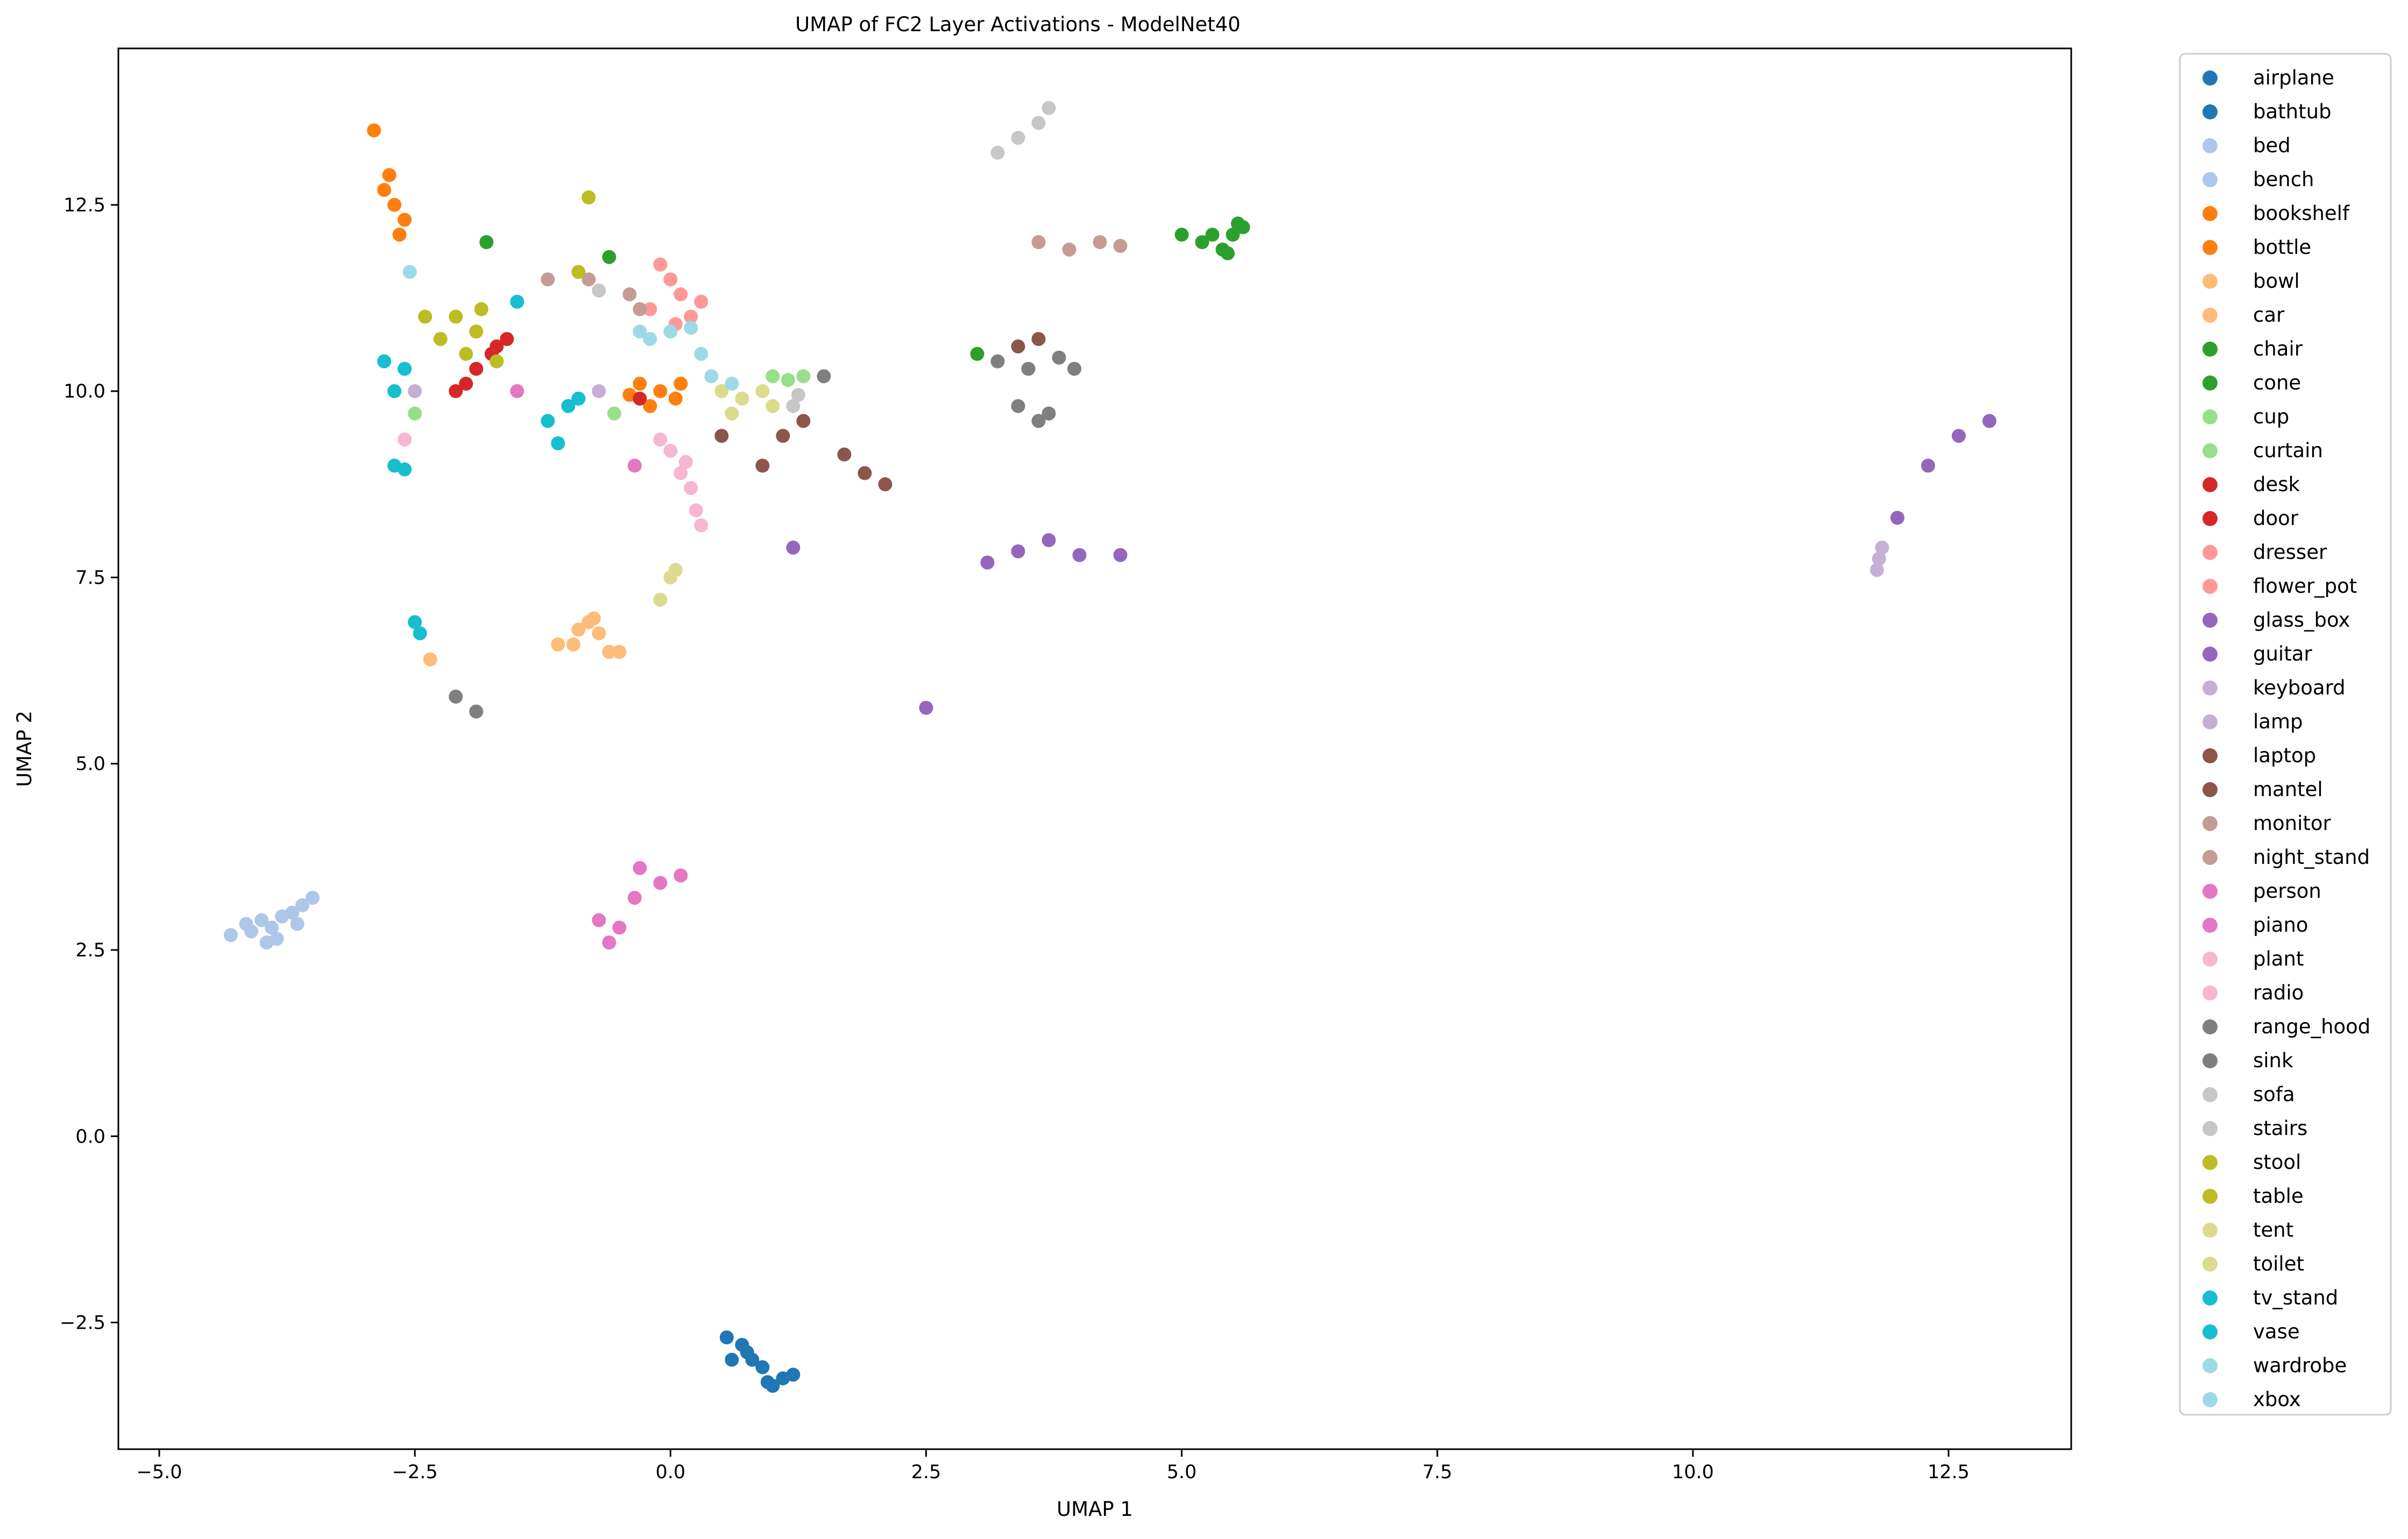 This screenshot has height=1539, width=2408. Describe the element at coordinates (926, 1472) in the screenshot. I see `x-tick-label: 2.5` at that location.